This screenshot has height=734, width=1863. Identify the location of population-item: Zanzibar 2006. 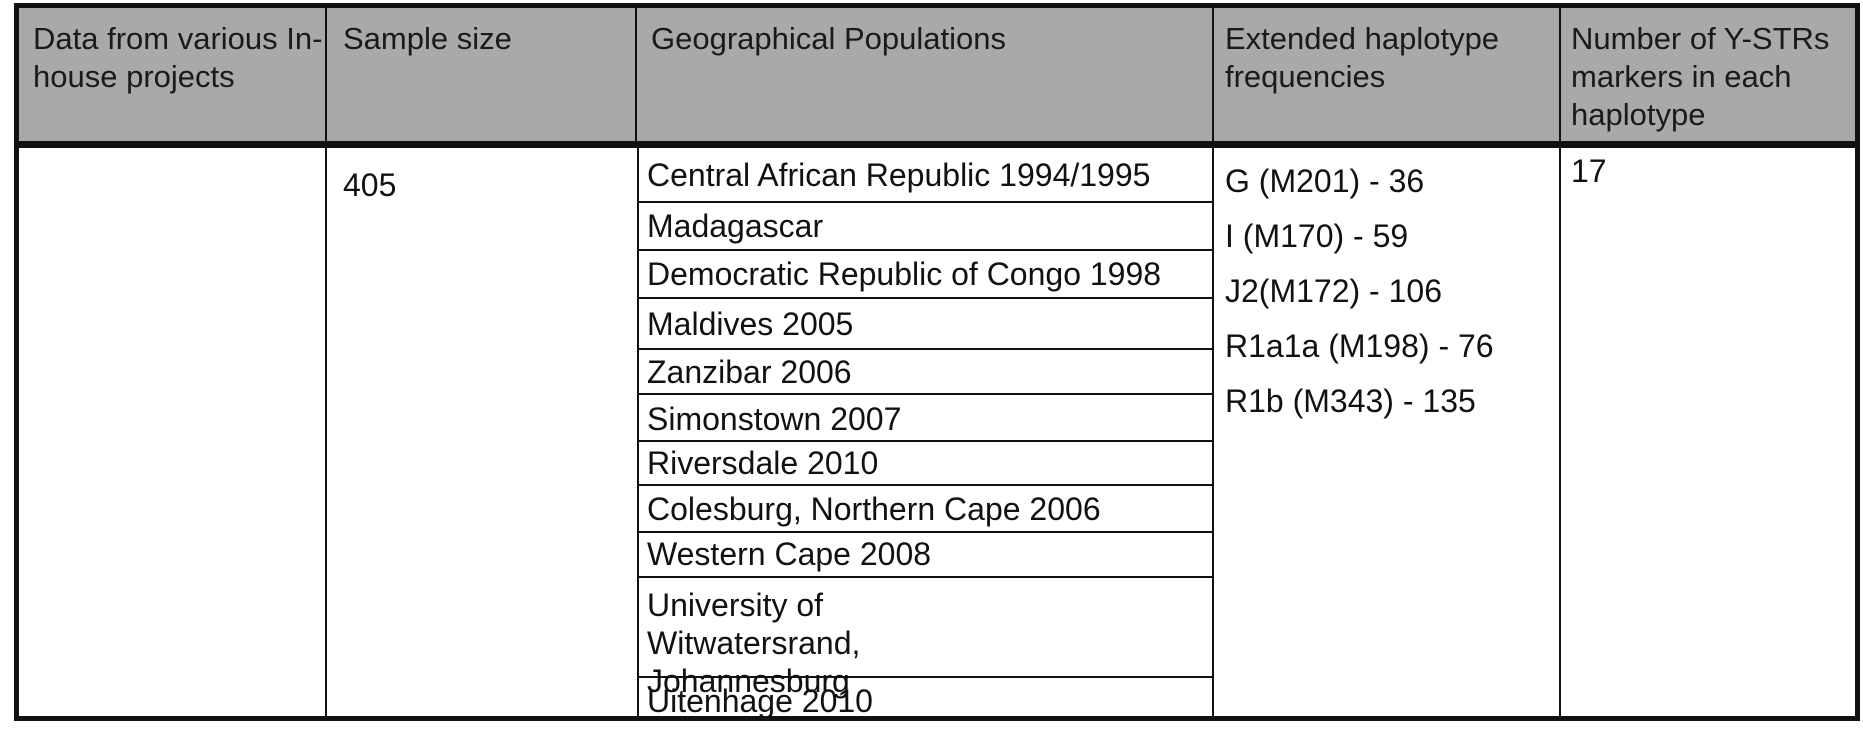
(925, 372).